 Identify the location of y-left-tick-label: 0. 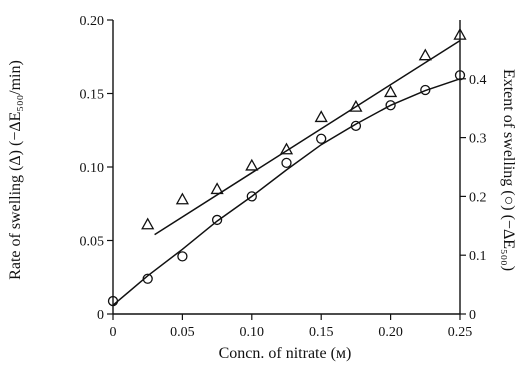
(100, 315).